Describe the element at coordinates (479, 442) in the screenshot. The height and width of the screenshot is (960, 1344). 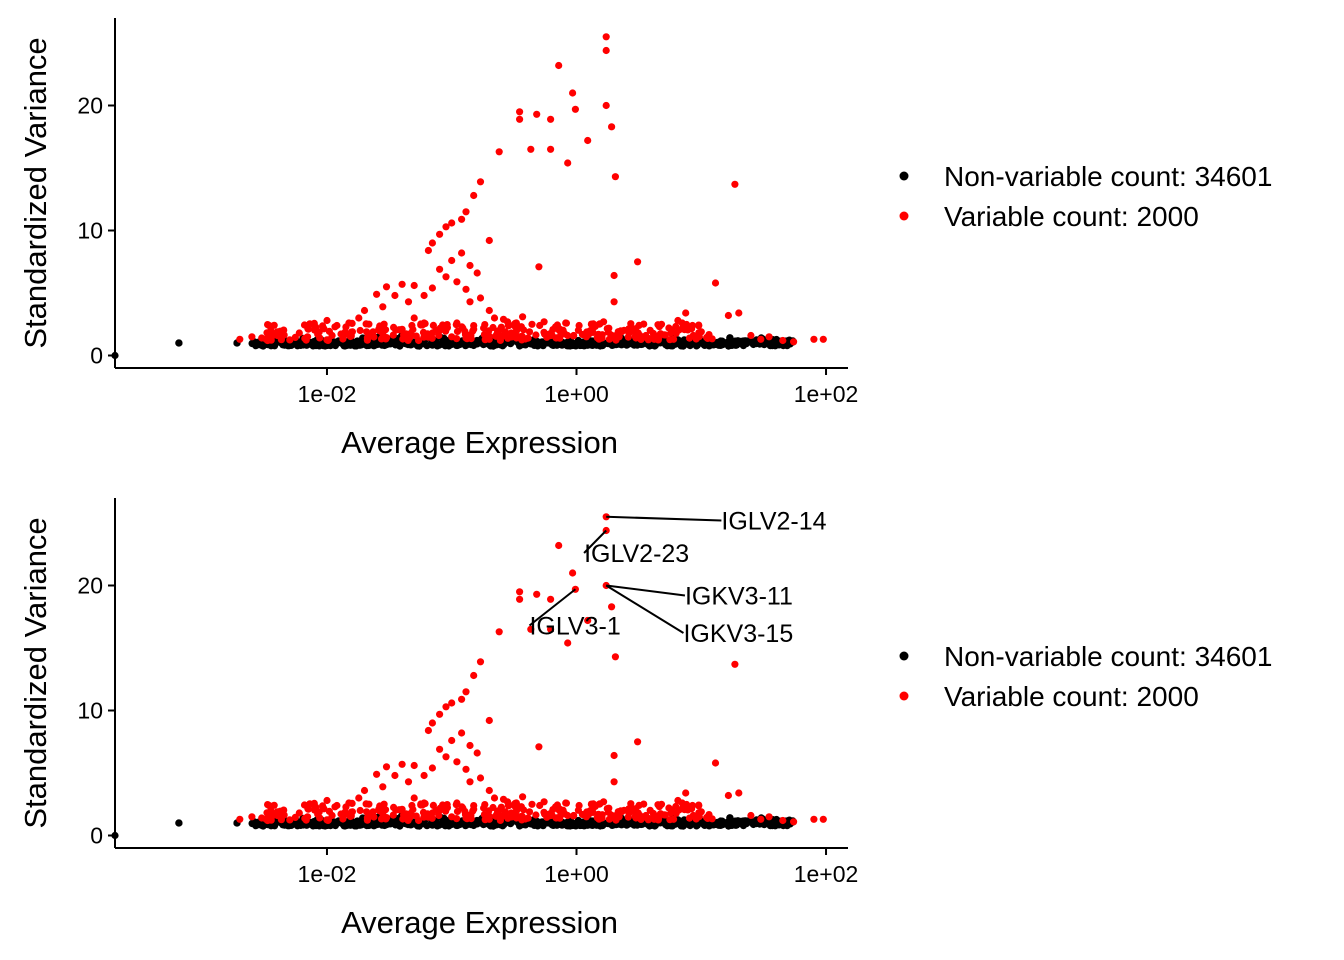
I see `x-axis-title: Average Expression` at that location.